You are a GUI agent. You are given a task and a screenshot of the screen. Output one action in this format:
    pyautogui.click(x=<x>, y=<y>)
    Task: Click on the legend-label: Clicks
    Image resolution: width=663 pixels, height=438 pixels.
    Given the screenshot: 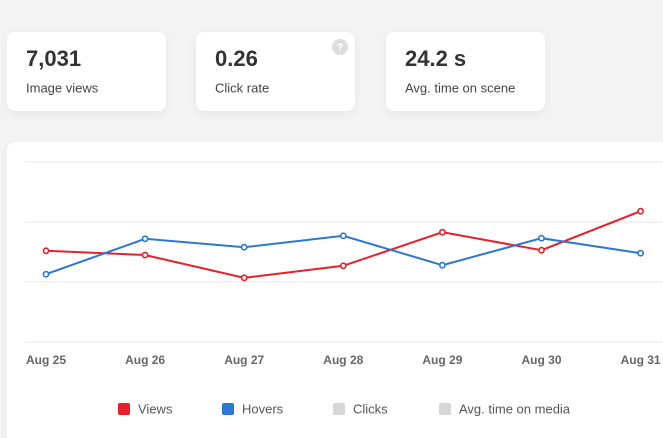 What is the action you would take?
    pyautogui.click(x=370, y=408)
    